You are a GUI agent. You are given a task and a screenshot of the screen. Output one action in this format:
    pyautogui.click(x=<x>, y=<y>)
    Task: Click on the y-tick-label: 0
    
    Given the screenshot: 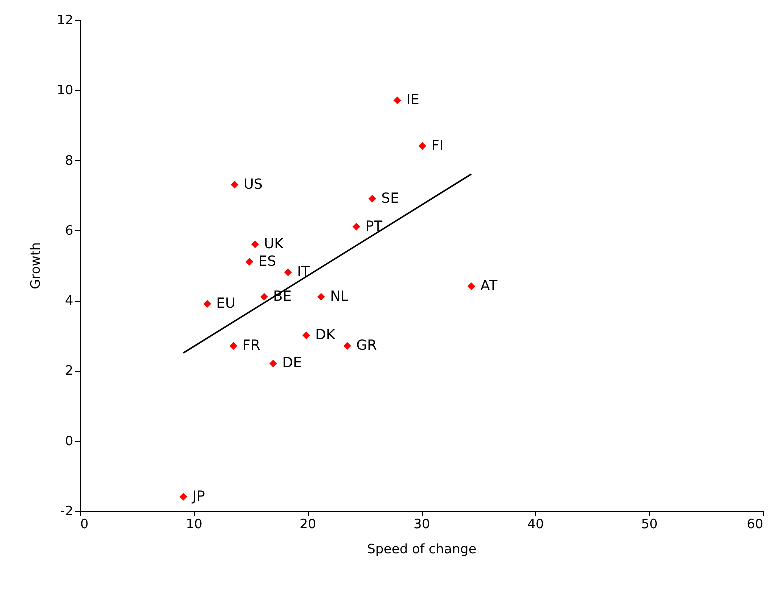 What is the action you would take?
    pyautogui.click(x=69, y=442)
    